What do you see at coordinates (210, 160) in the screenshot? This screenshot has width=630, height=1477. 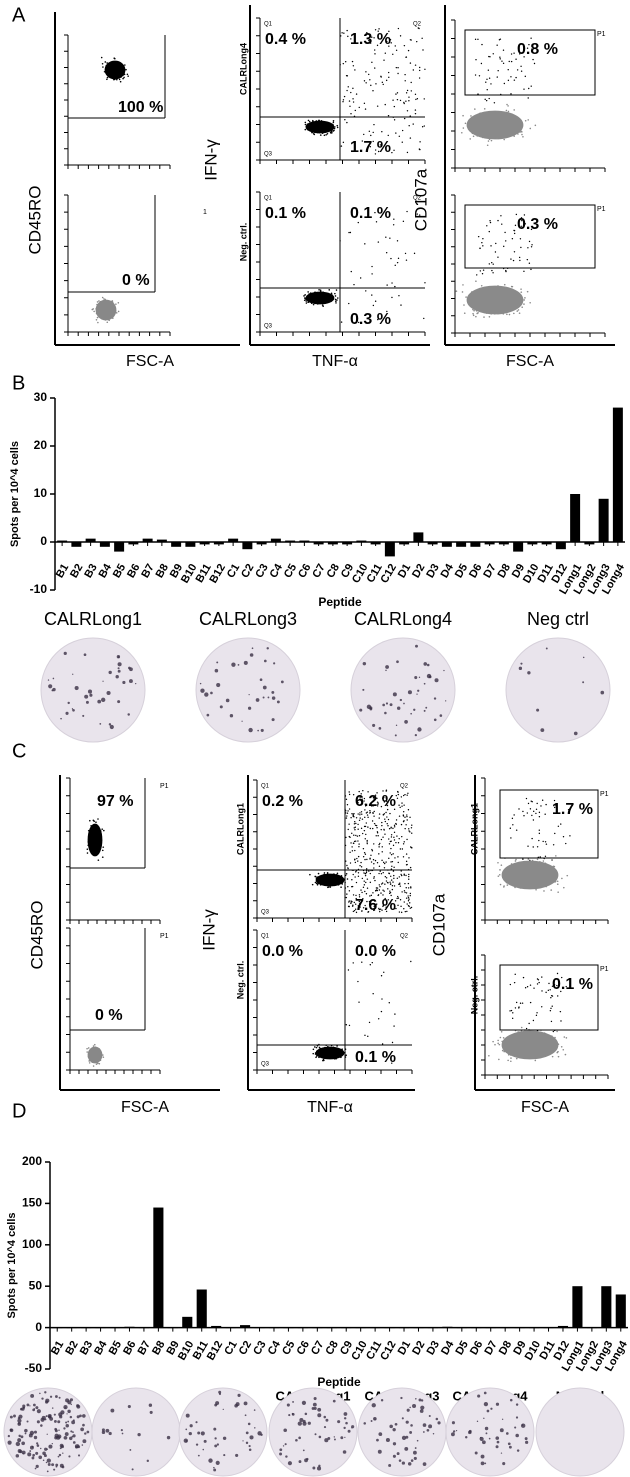 I see `y-axis-label: IFN-γ` at bounding box center [210, 160].